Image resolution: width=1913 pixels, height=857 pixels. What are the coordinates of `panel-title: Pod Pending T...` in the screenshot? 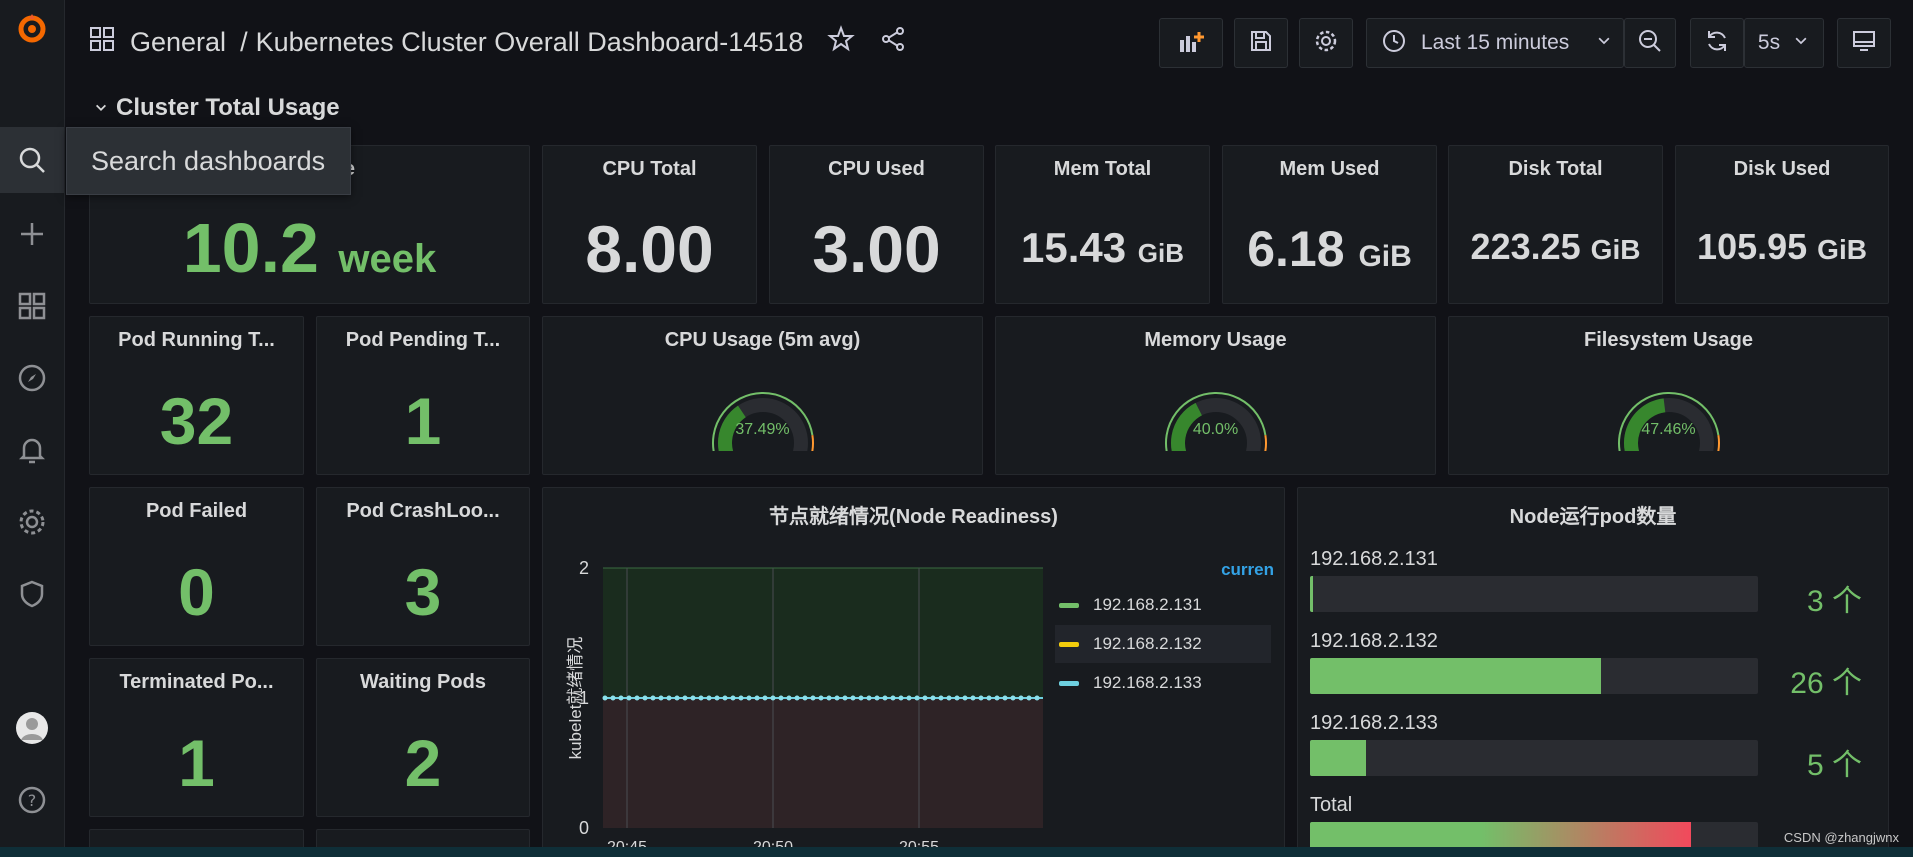 It's located at (423, 340).